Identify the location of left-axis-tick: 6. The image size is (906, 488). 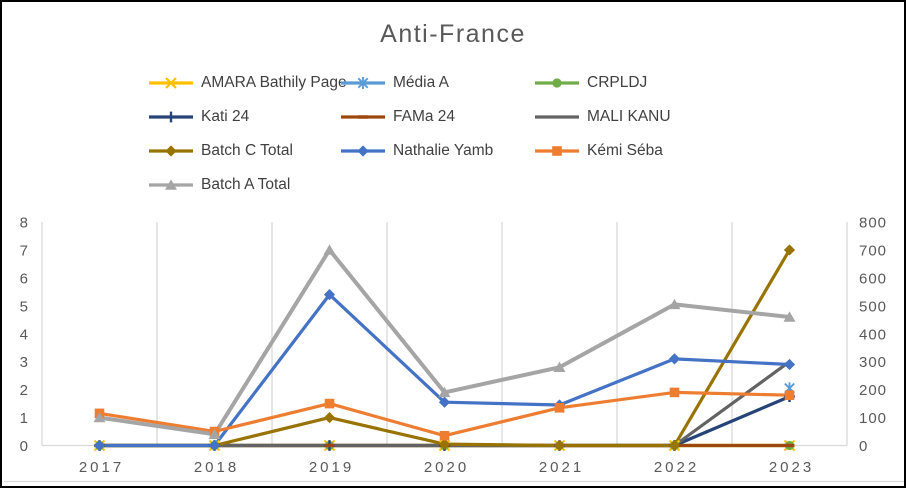
(24, 278).